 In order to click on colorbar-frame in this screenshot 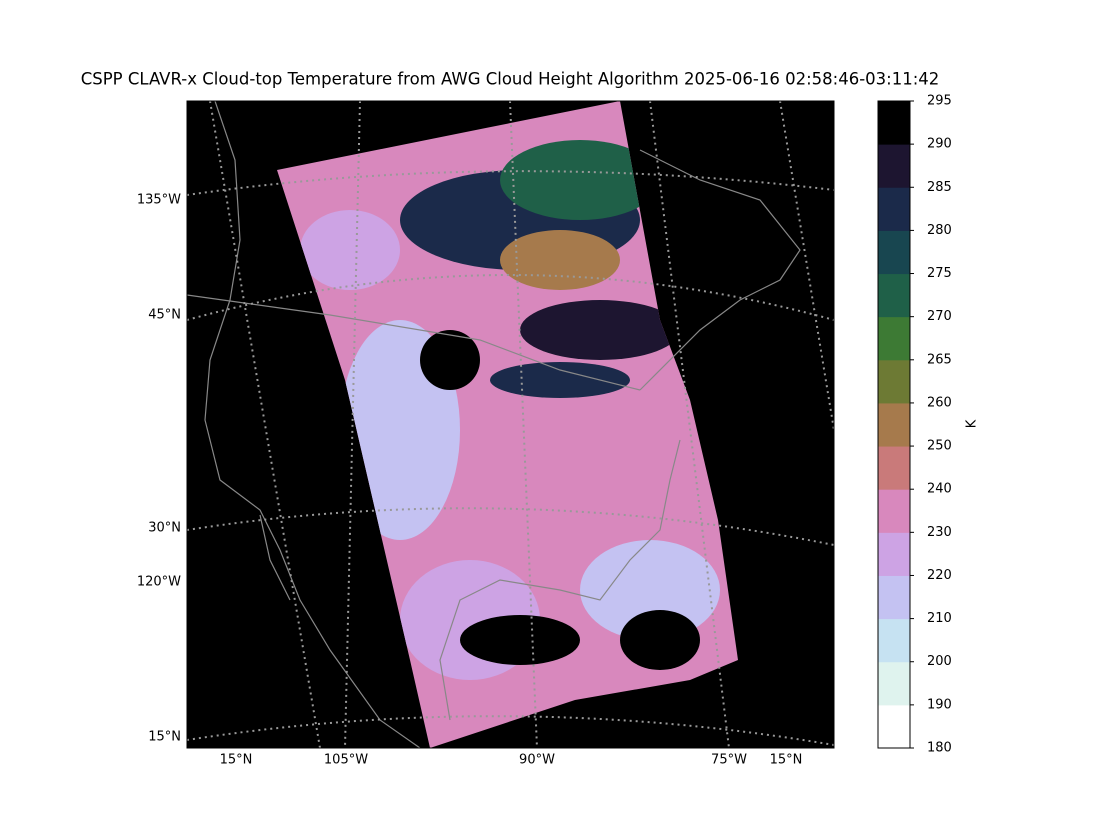, I will do `click(894, 424)`.